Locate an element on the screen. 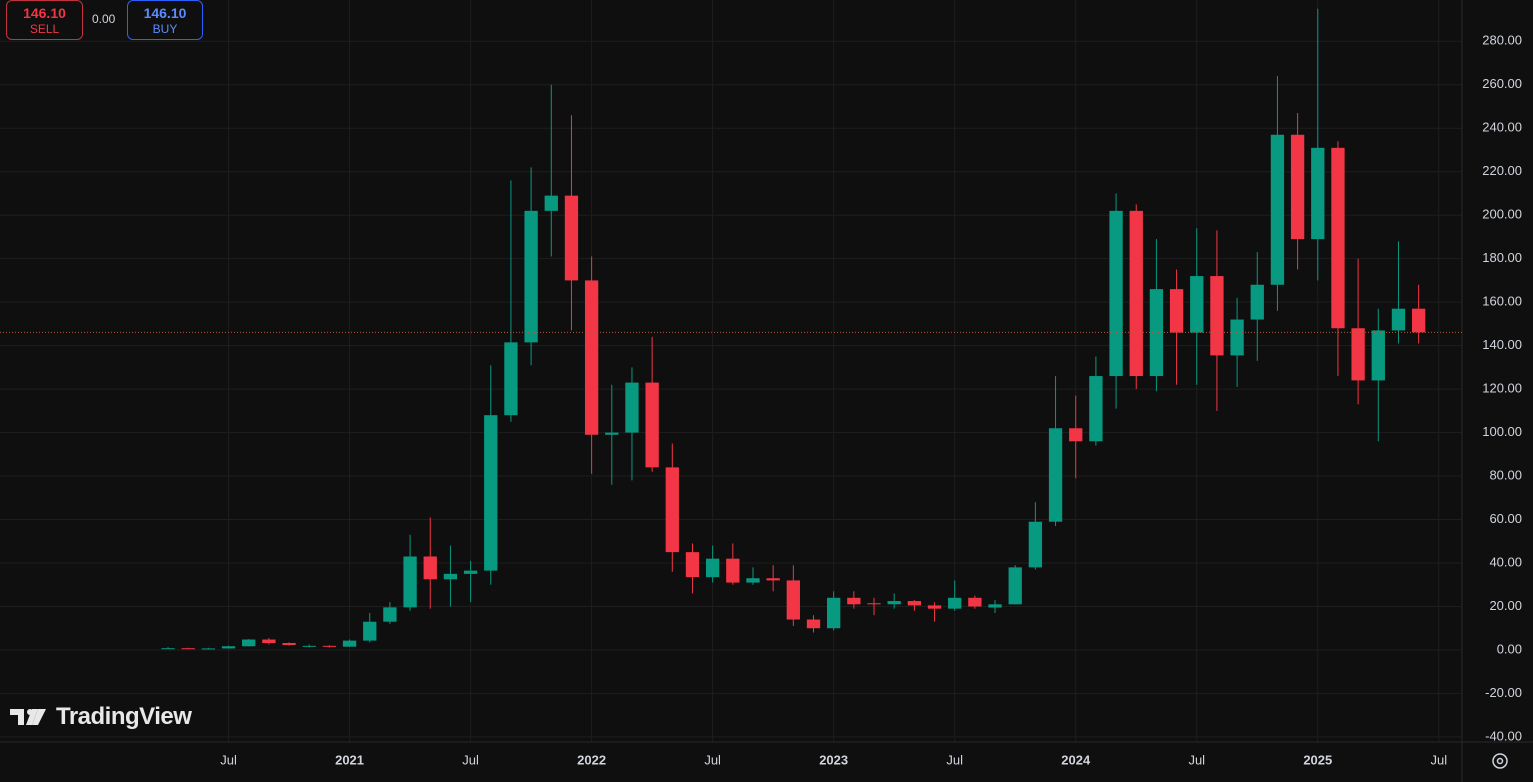 The width and height of the screenshot is (1533, 782). buy-price: 146.10 is located at coordinates (165, 13).